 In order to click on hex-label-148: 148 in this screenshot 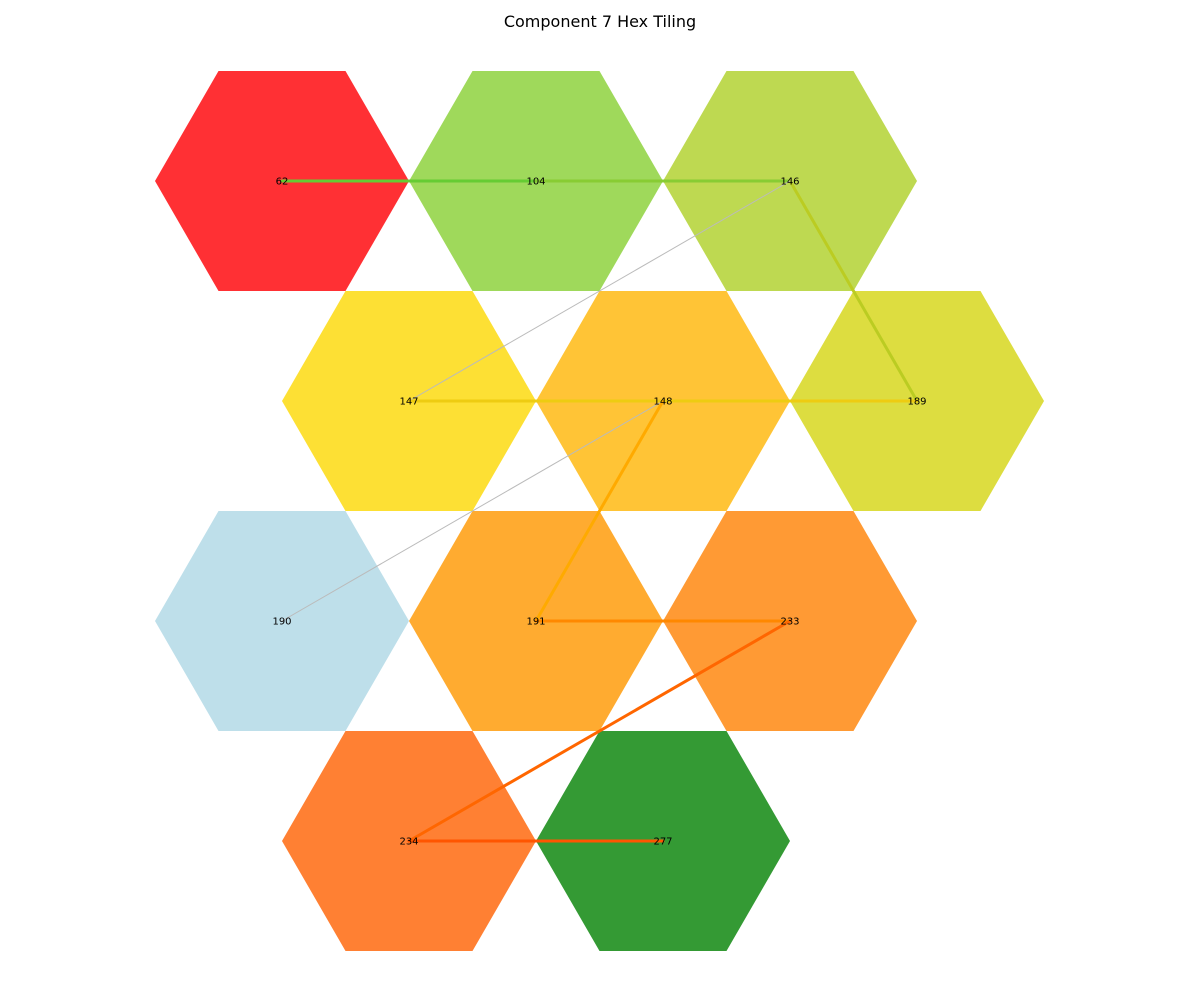, I will do `click(662, 402)`.